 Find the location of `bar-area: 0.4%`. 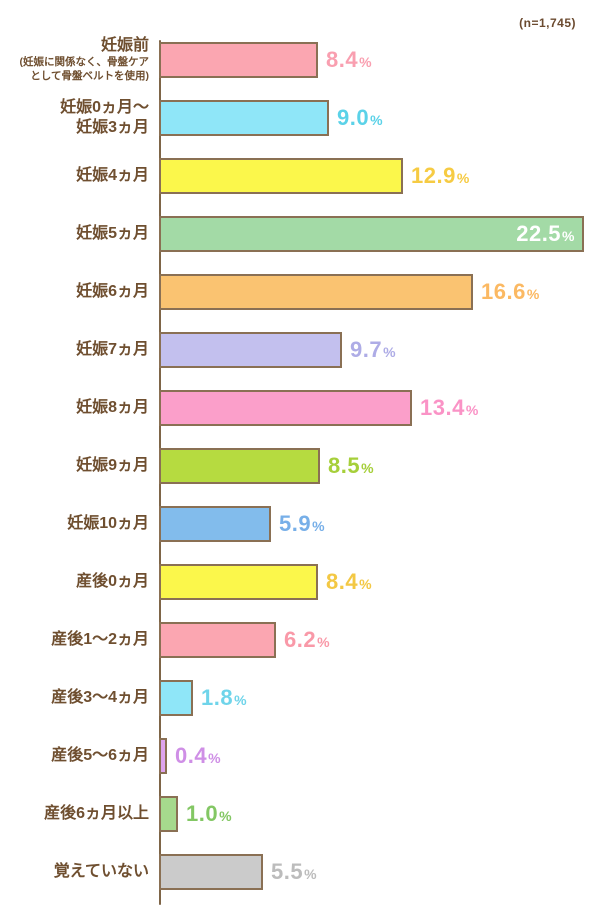

bar-area: 0.4% is located at coordinates (190, 756).